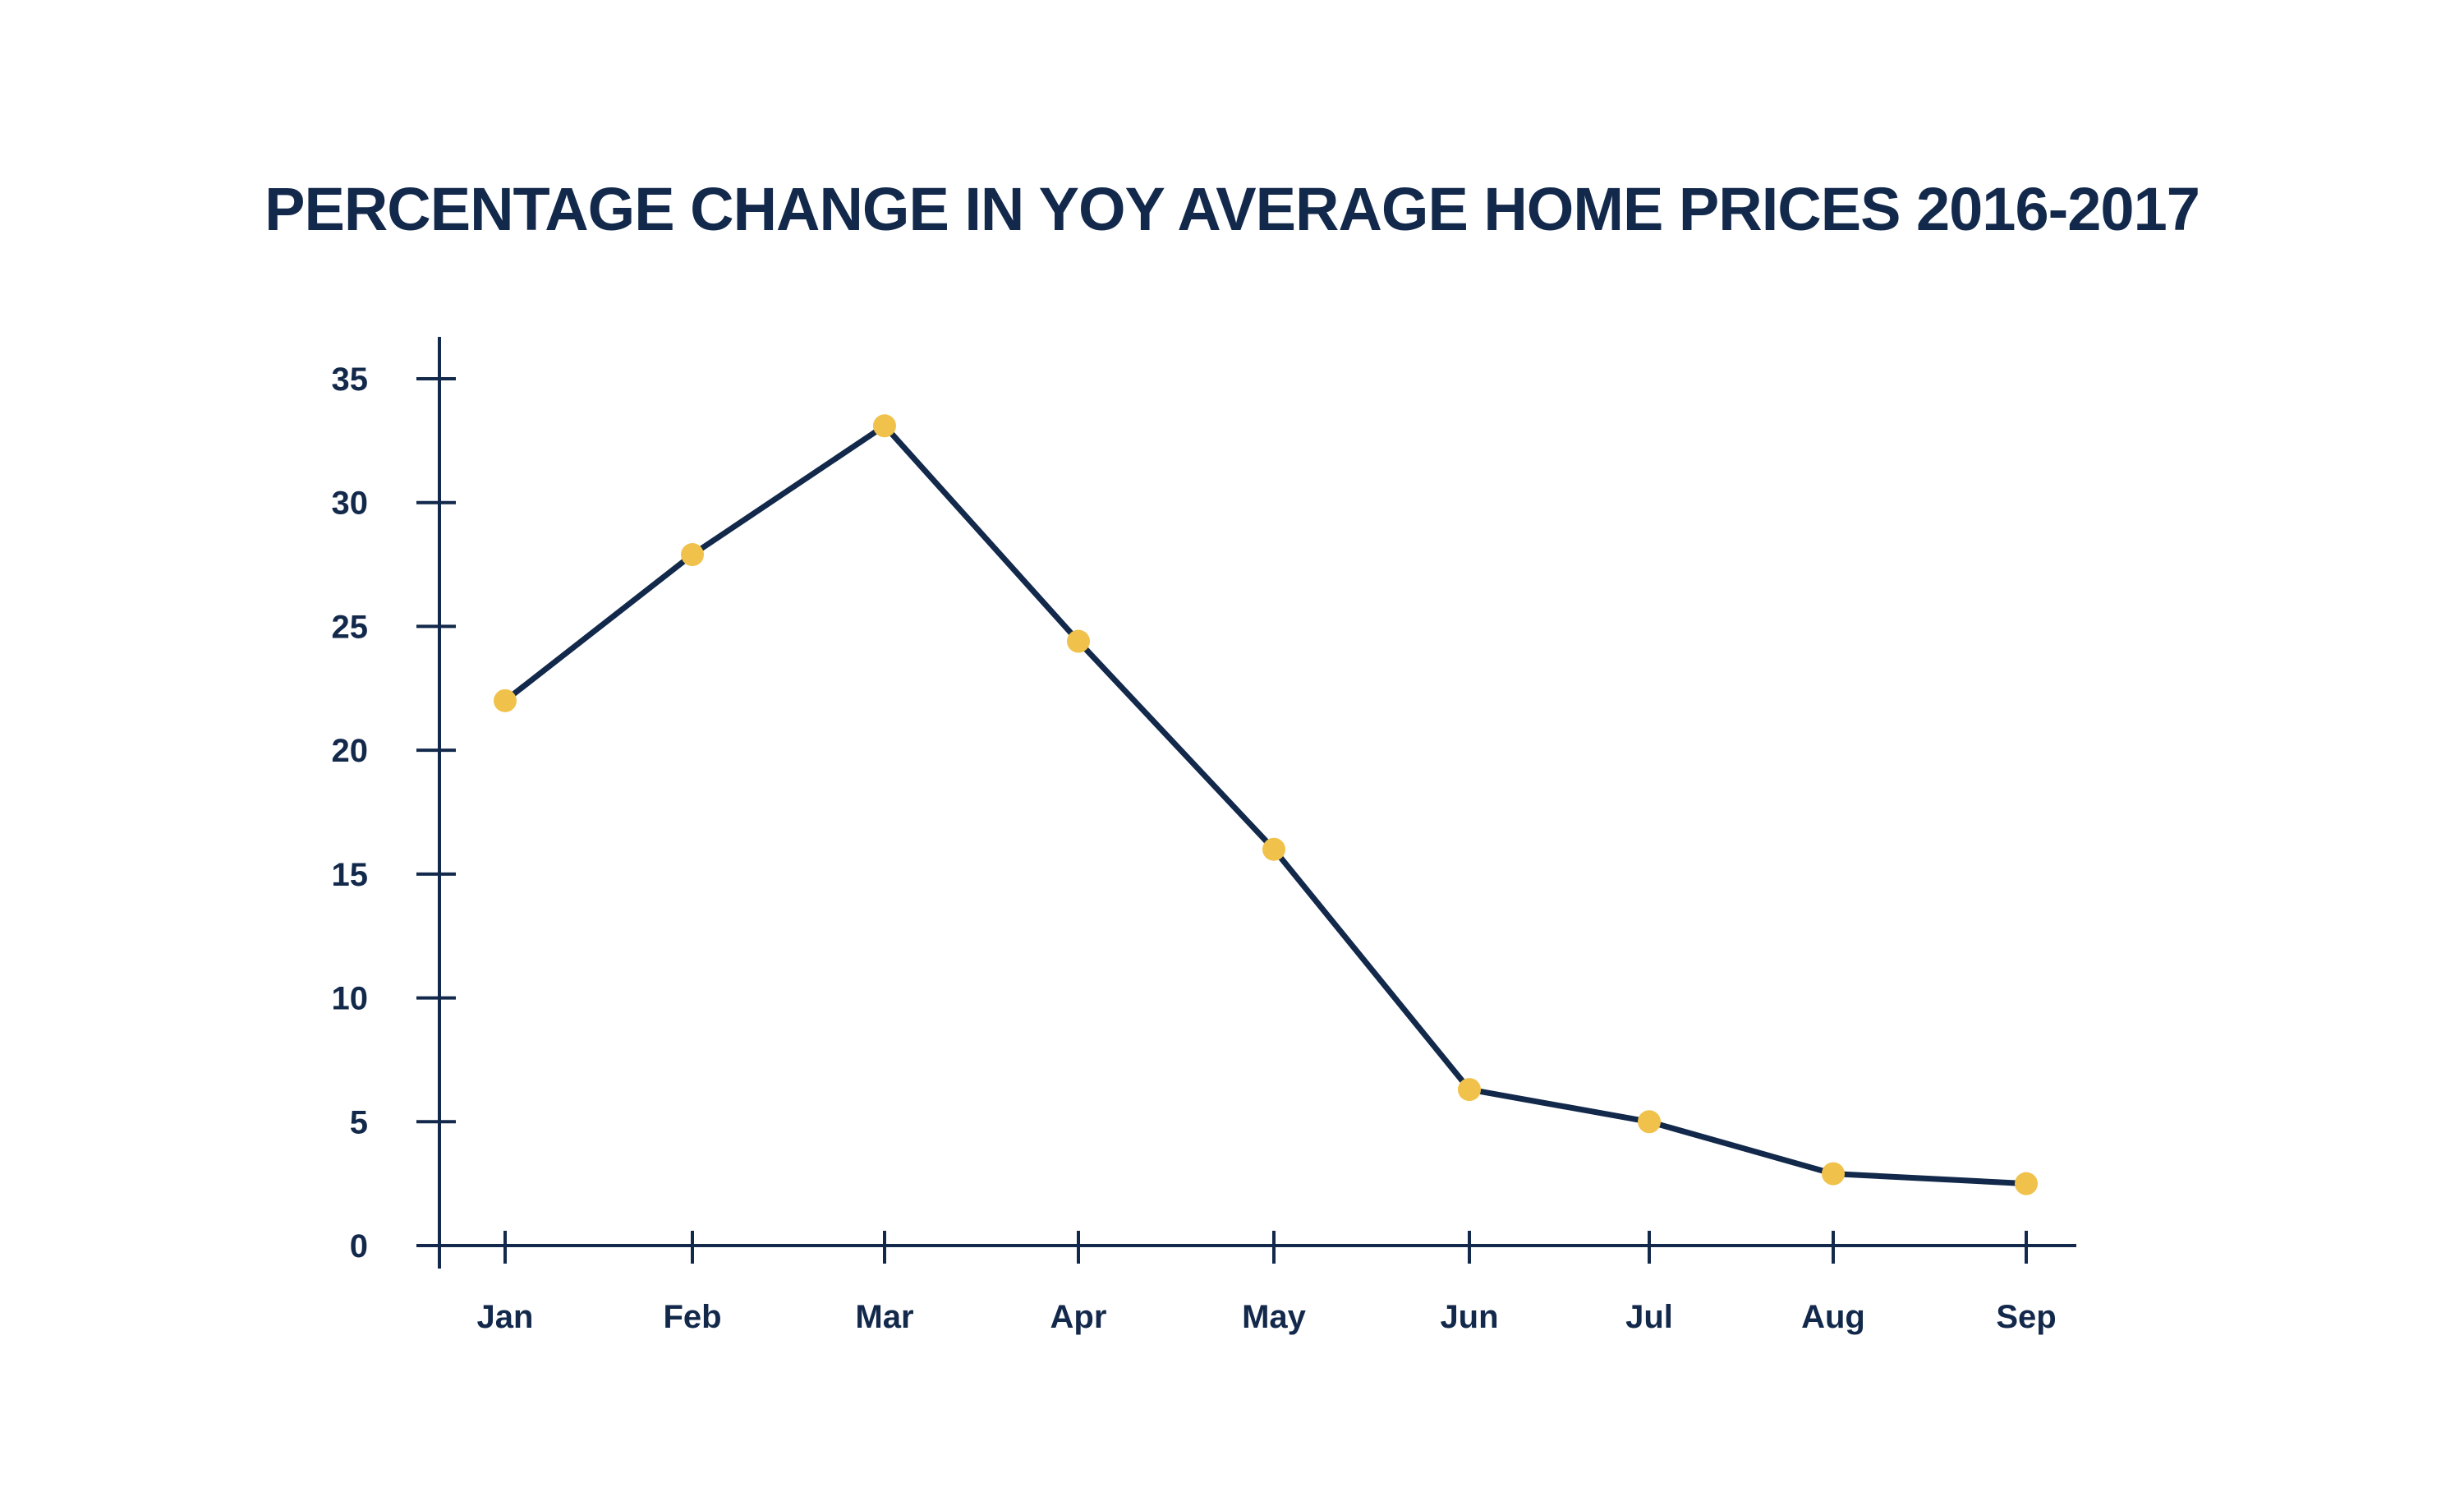 This screenshot has width=2464, height=1506. What do you see at coordinates (350, 627) in the screenshot?
I see `y-tick-label: 25` at bounding box center [350, 627].